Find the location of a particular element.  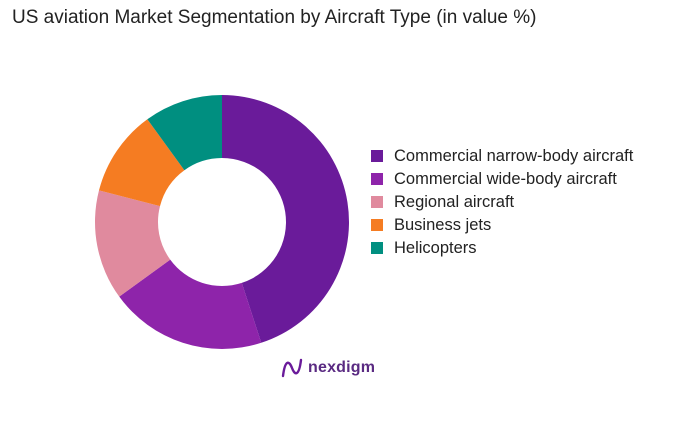

nexdigm-logo-icon is located at coordinates (292, 368).